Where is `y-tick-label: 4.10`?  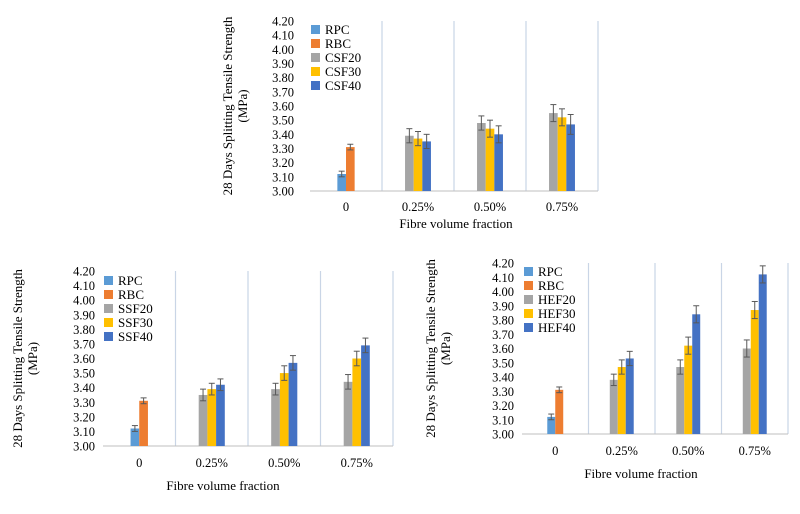
y-tick-label: 4.10 is located at coordinates (503, 278).